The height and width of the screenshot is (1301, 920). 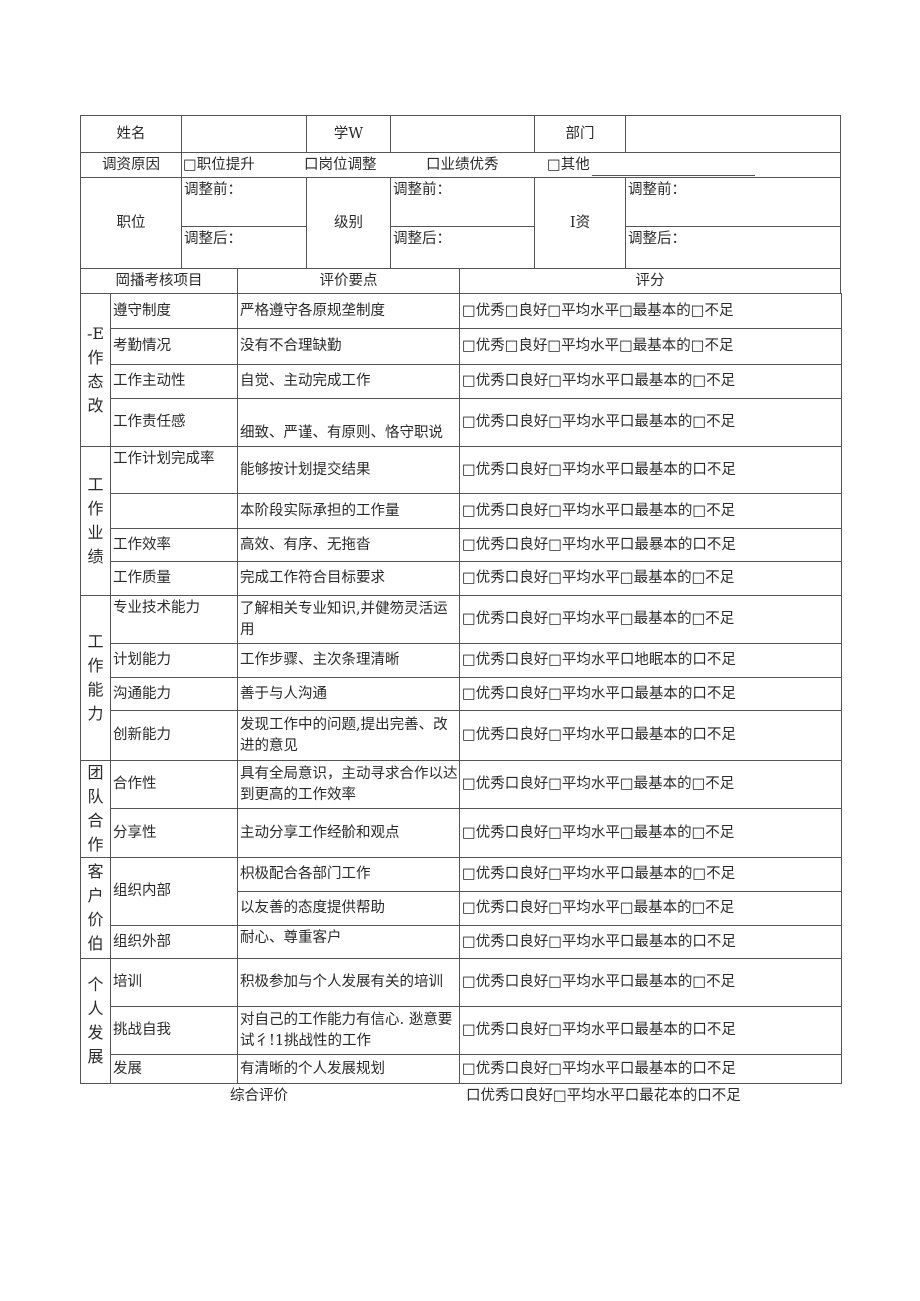 What do you see at coordinates (733, 247) in the screenshot?
I see `salary-after-field: 调整后：` at bounding box center [733, 247].